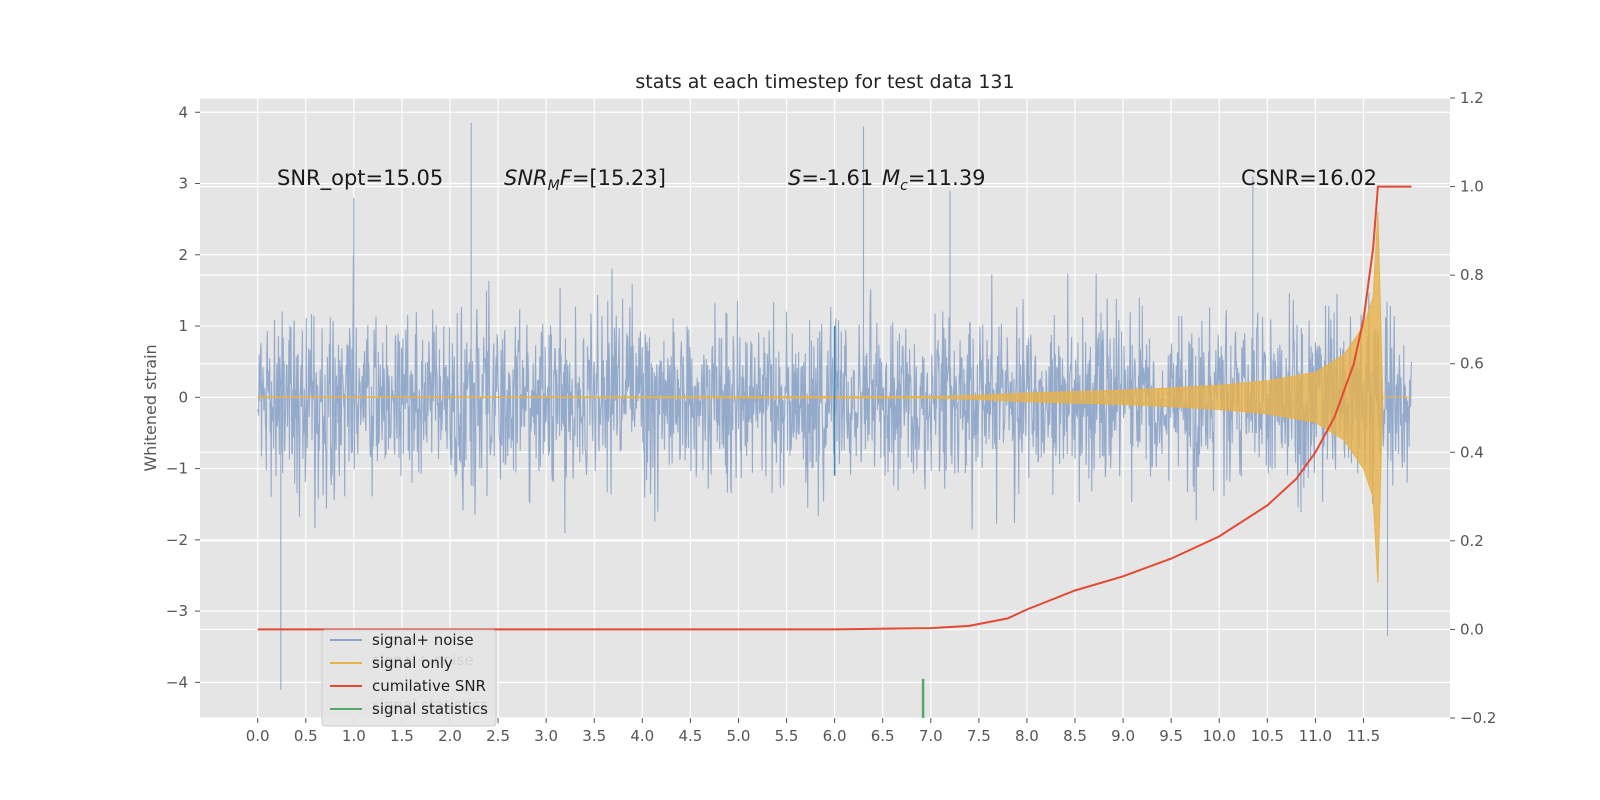 Image resolution: width=1600 pixels, height=800 pixels. Describe the element at coordinates (1267, 736) in the screenshot. I see `x-tick-label: 10.5` at that location.